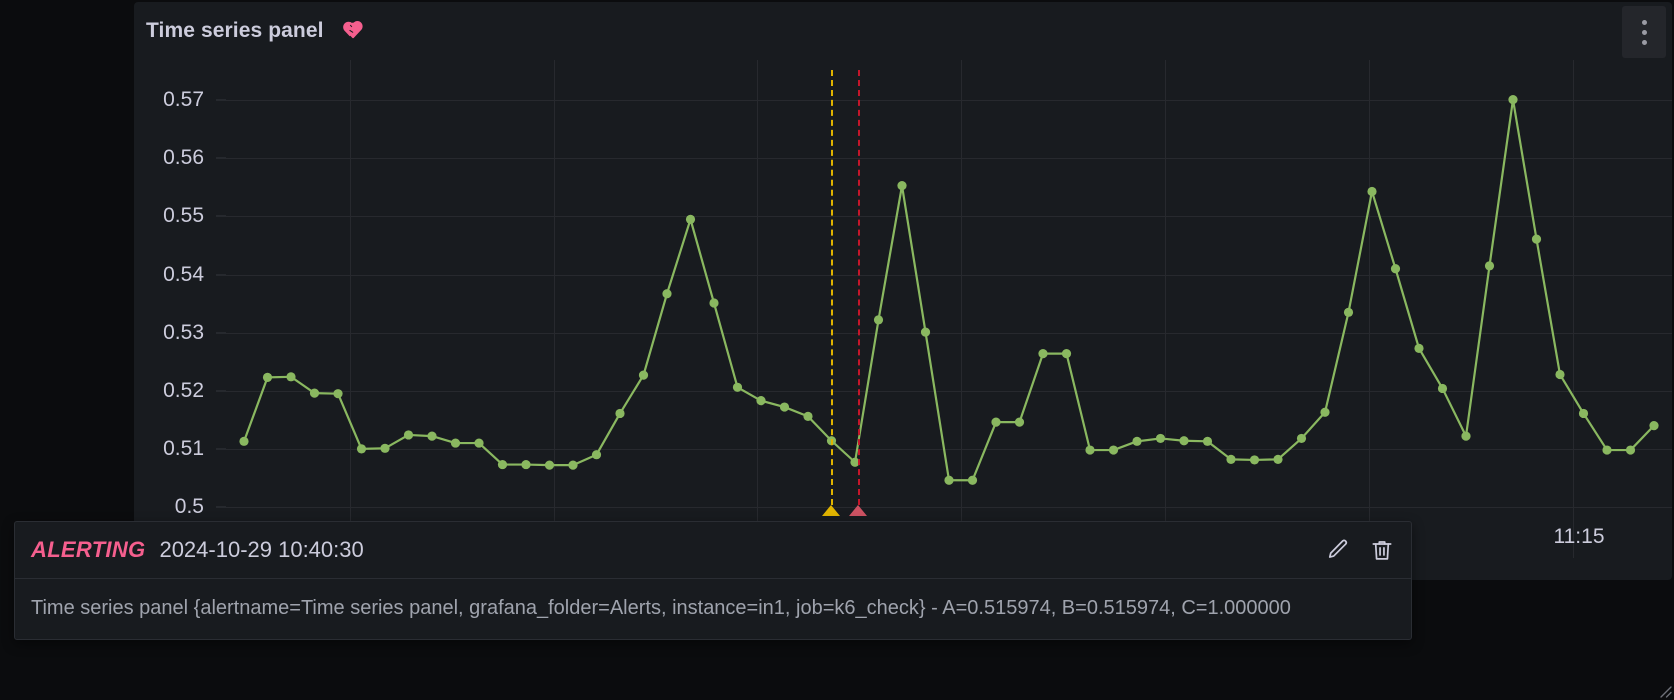  I want to click on broken-heart-icon, so click(353, 31).